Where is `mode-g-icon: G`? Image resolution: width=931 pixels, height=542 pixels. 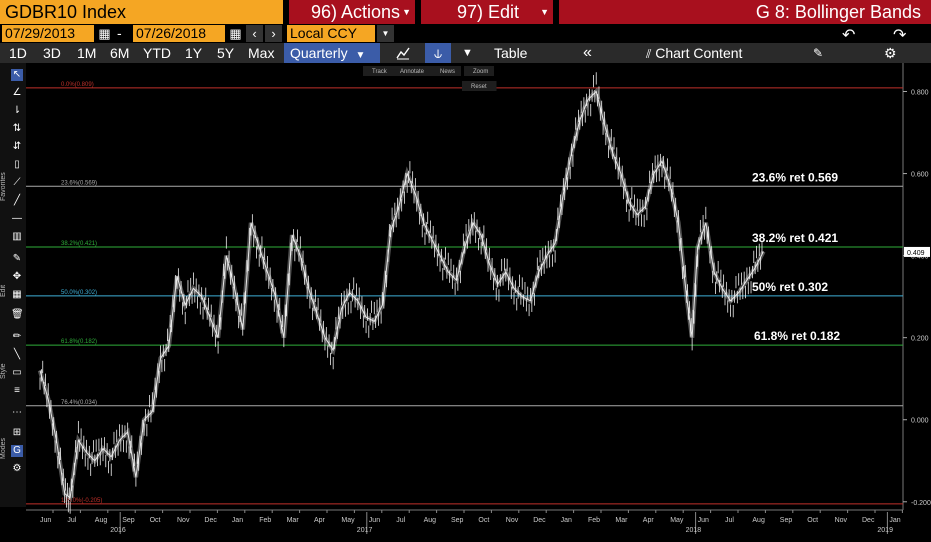 mode-g-icon: G is located at coordinates (17, 451).